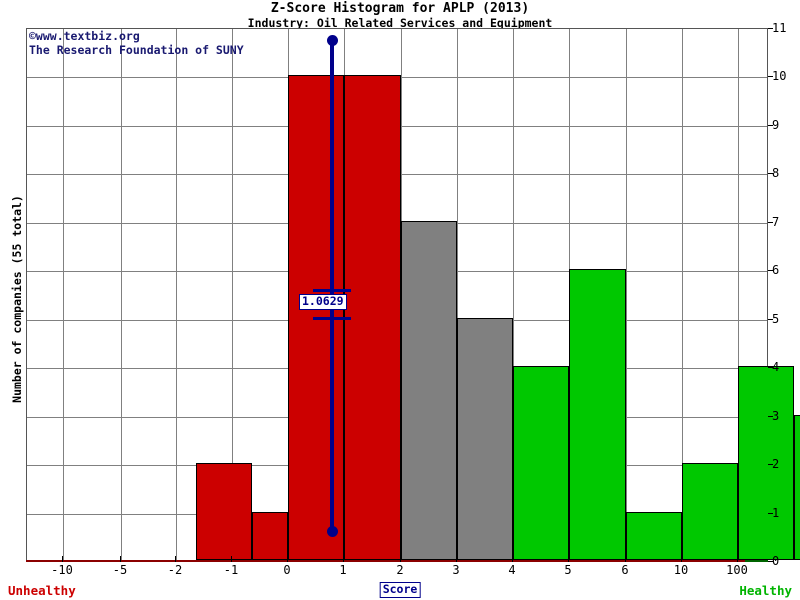  Describe the element at coordinates (120, 570) in the screenshot. I see `x-axis-tick-label: -5` at that location.